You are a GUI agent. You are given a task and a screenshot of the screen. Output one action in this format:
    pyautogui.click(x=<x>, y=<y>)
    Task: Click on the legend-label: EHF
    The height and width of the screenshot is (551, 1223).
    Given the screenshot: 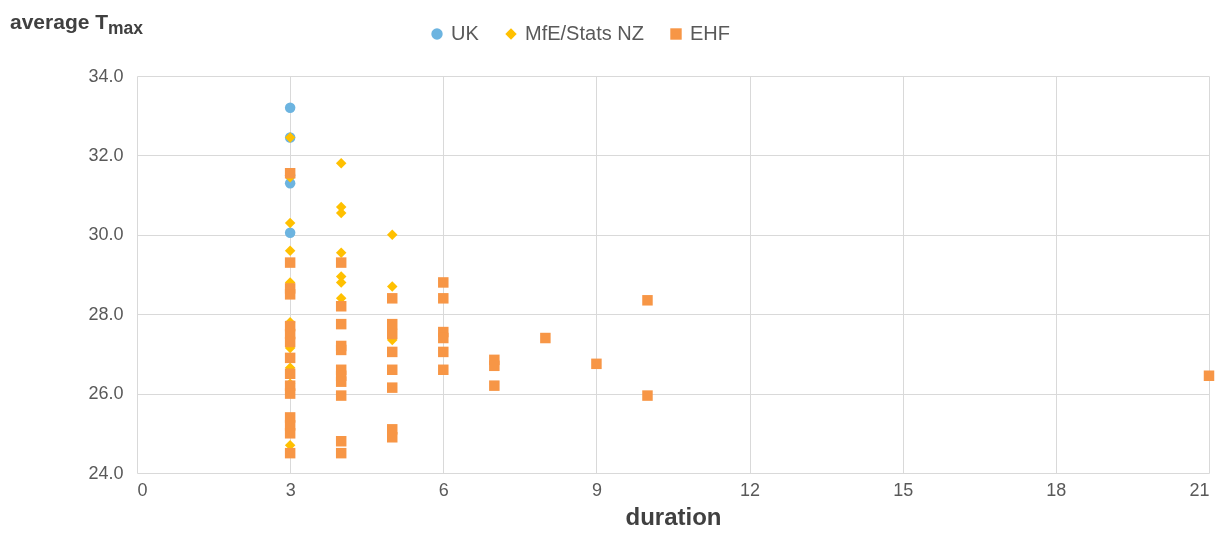 What is the action you would take?
    pyautogui.click(x=710, y=33)
    